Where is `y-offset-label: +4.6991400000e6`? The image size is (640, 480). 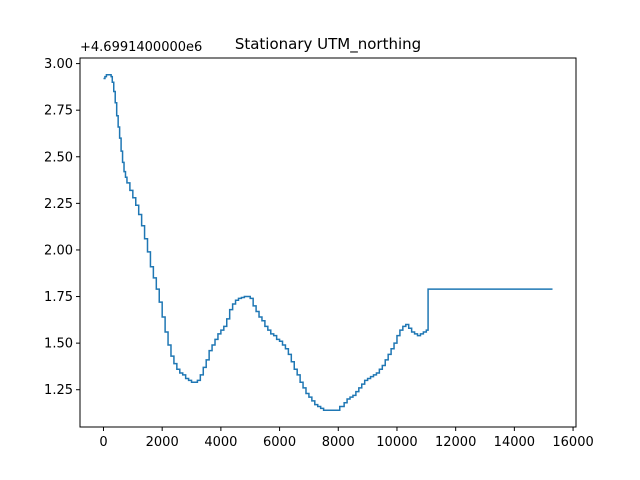
y-offset-label: +4.6991400000e6 is located at coordinates (141, 47).